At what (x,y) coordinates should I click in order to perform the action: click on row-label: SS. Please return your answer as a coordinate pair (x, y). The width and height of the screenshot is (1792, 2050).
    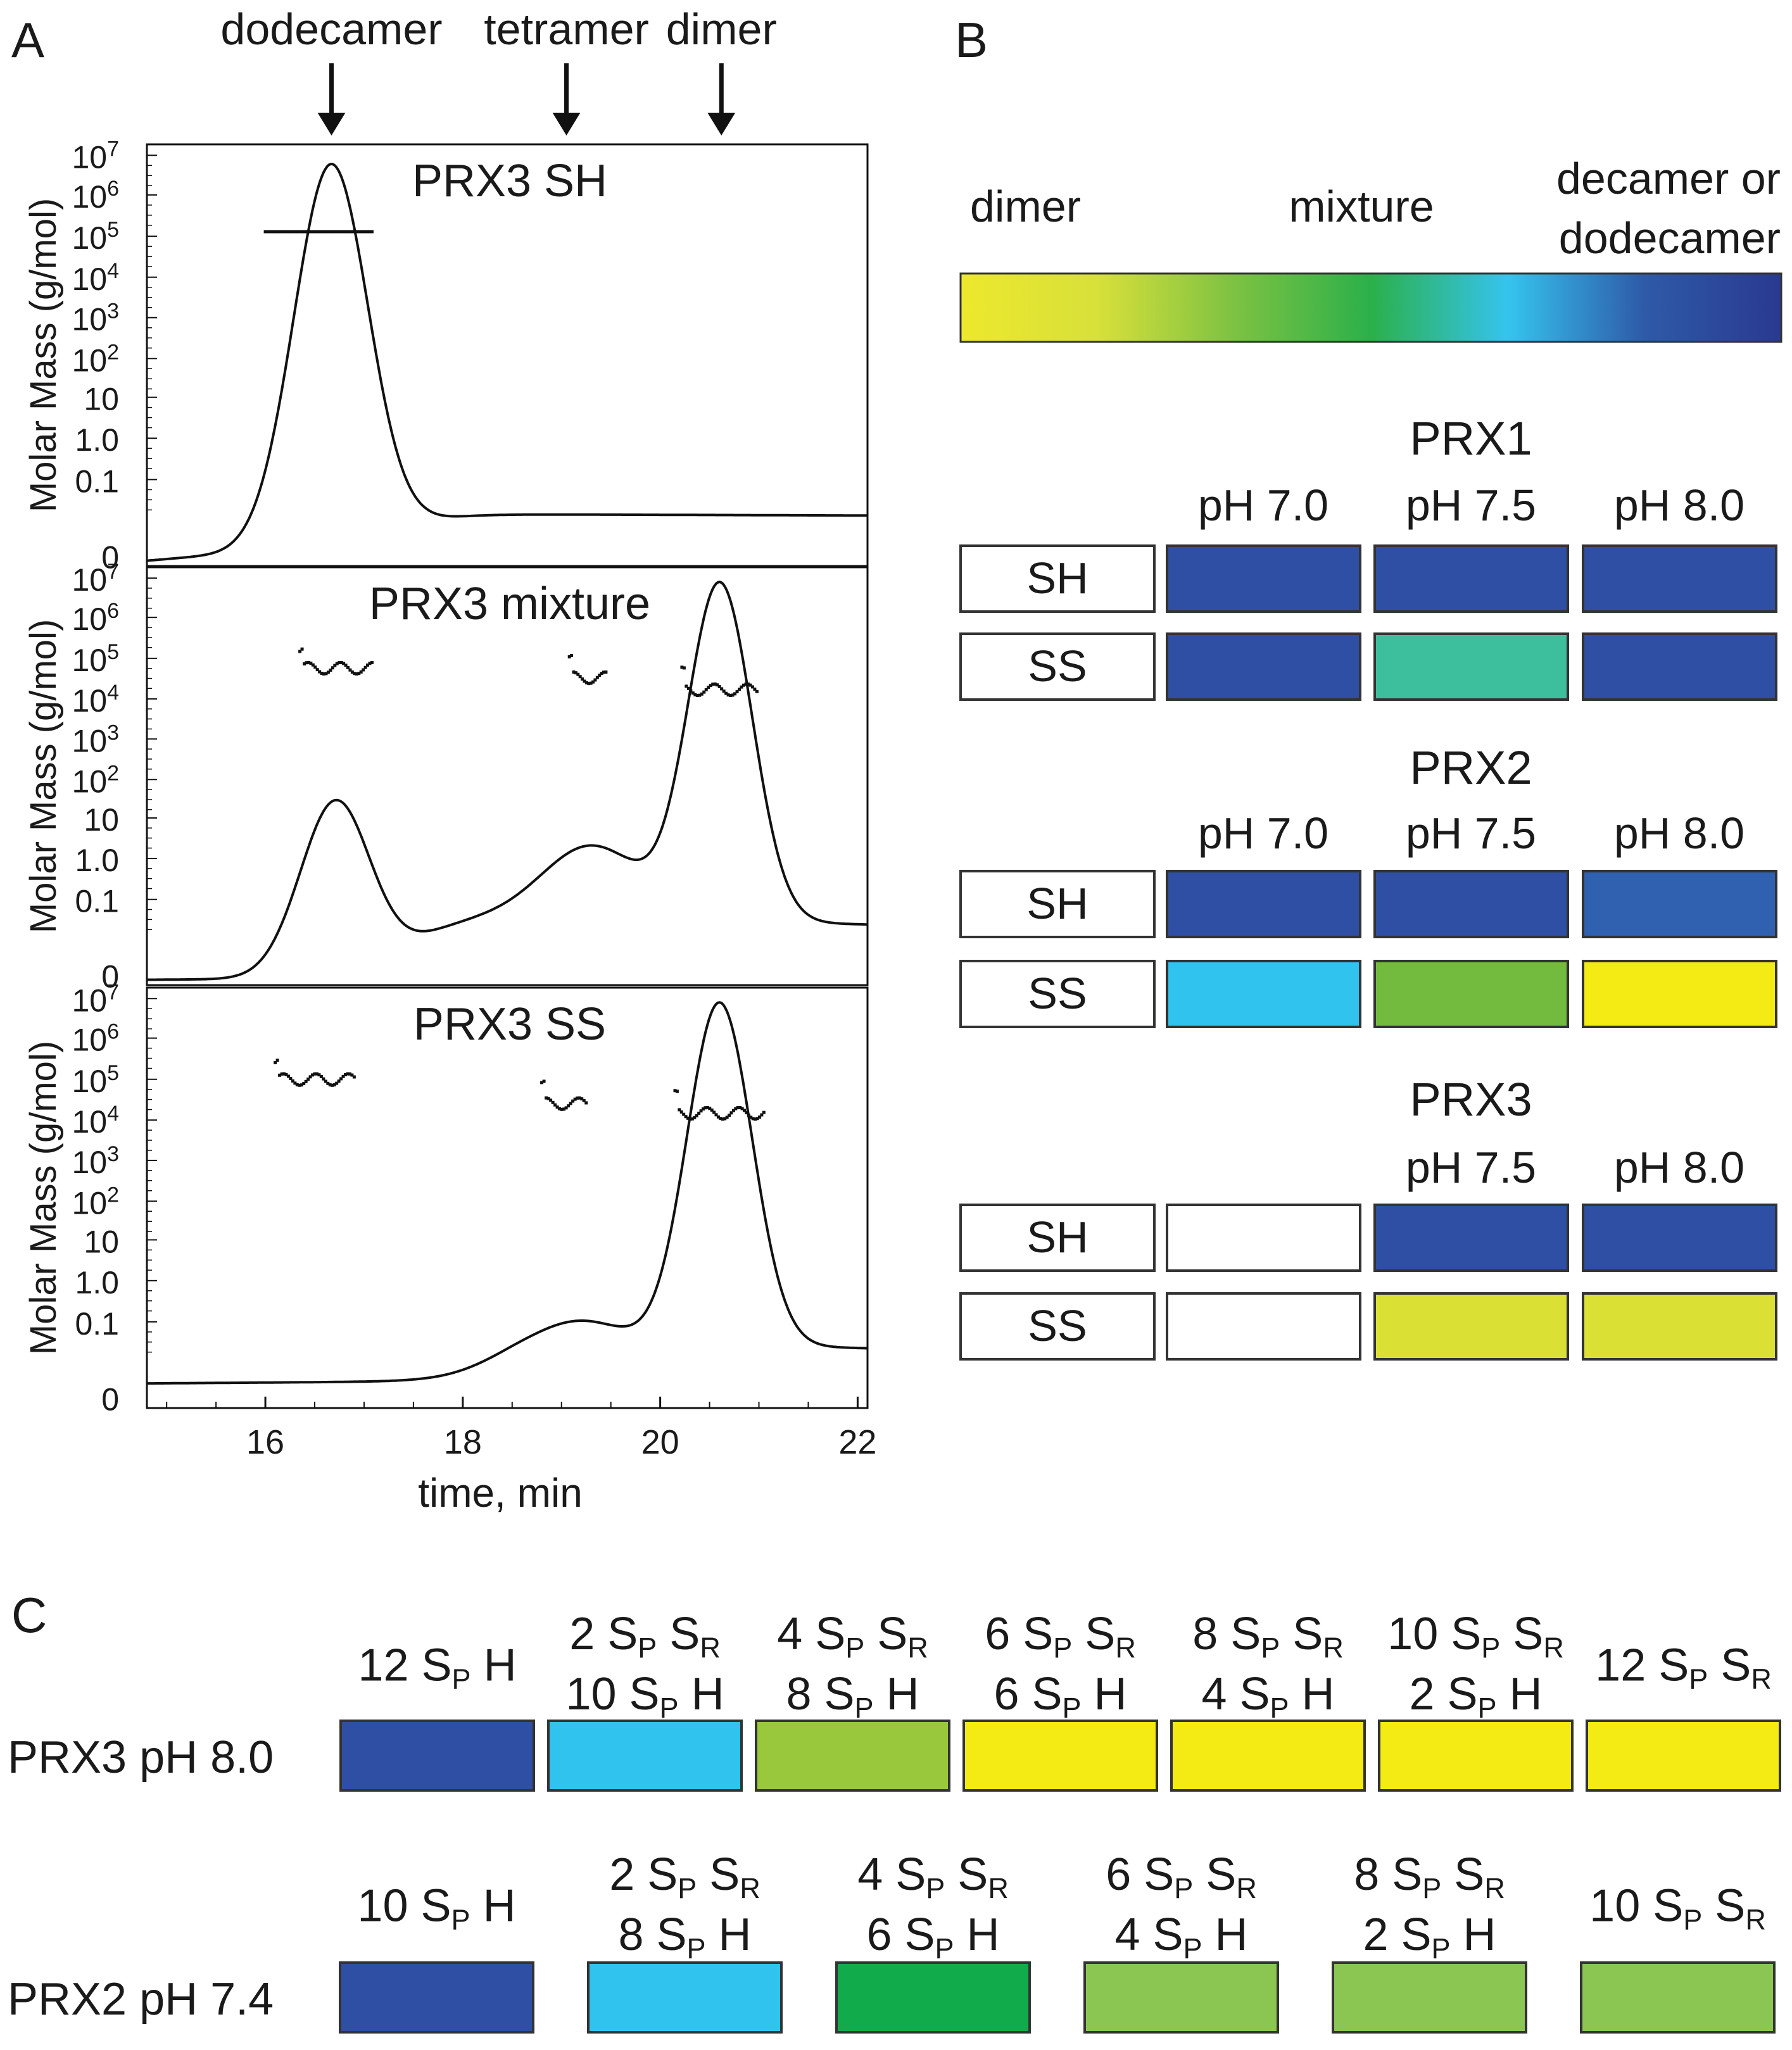
    Looking at the image, I should click on (1057, 1325).